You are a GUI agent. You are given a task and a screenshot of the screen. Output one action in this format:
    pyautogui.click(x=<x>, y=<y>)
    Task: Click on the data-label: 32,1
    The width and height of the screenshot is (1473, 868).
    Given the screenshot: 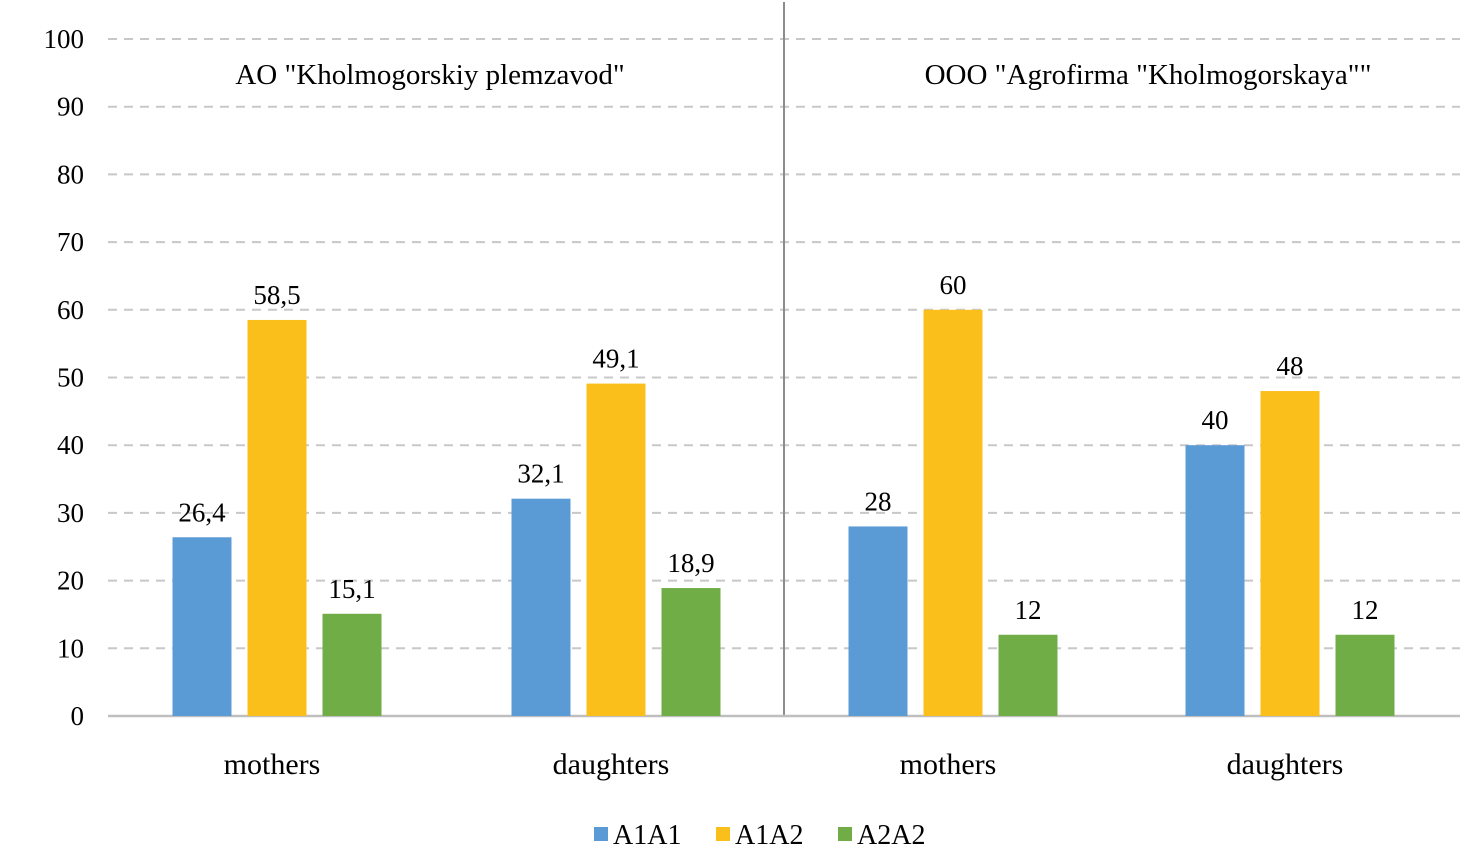 What is the action you would take?
    pyautogui.click(x=540, y=474)
    